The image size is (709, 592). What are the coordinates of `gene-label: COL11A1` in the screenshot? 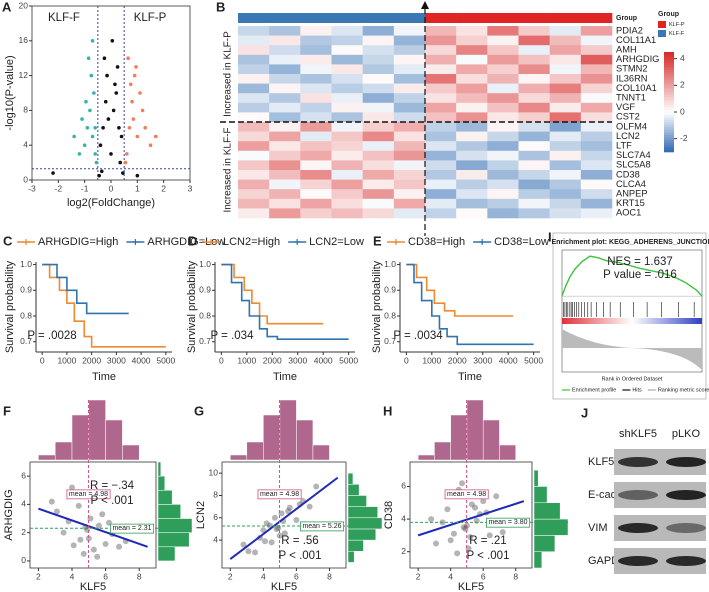 It's located at (636, 40).